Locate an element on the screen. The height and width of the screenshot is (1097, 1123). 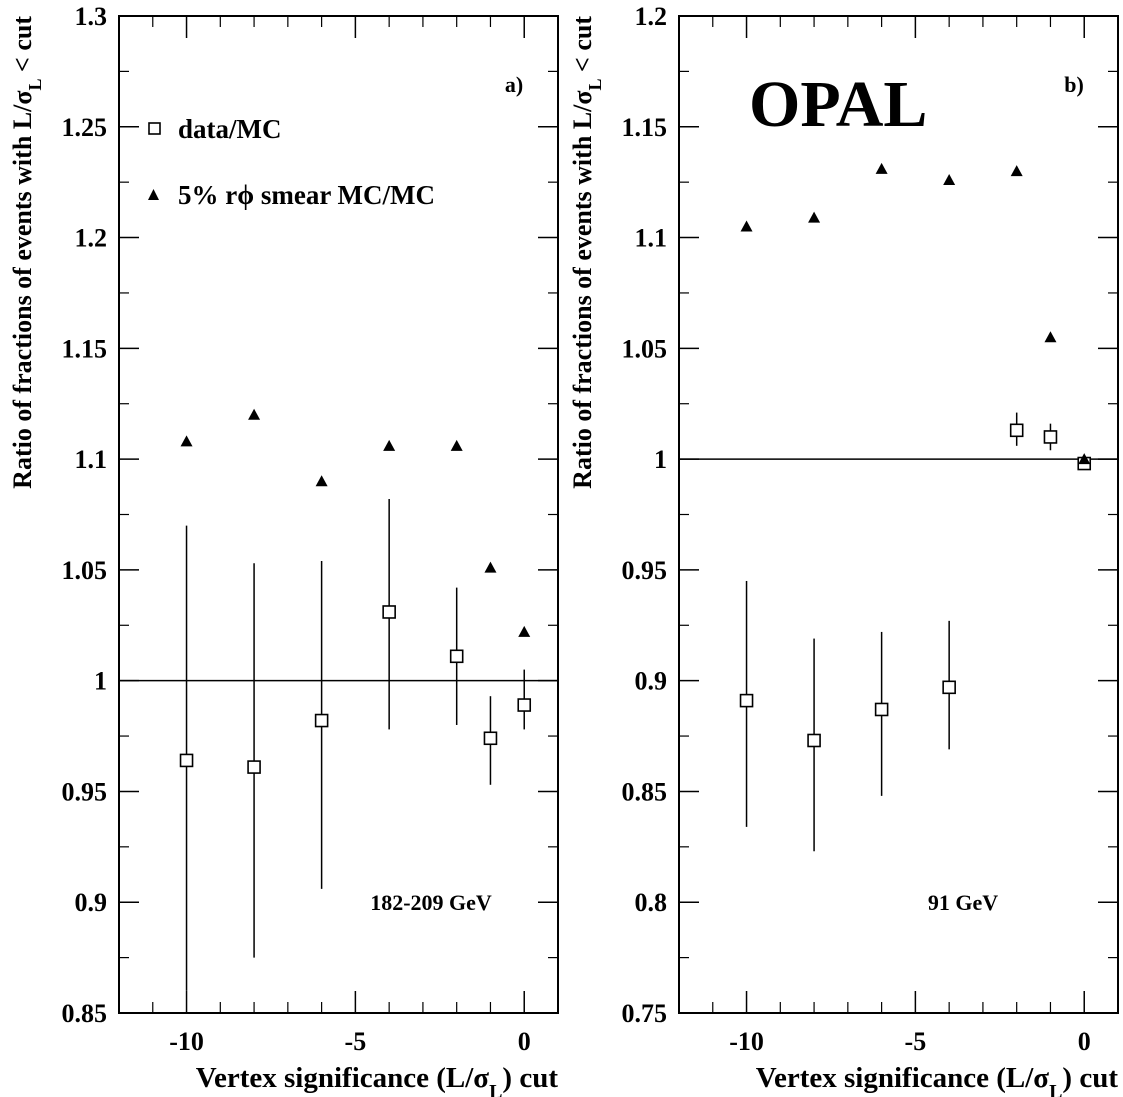
panel-label: b) is located at coordinates (1074, 84).